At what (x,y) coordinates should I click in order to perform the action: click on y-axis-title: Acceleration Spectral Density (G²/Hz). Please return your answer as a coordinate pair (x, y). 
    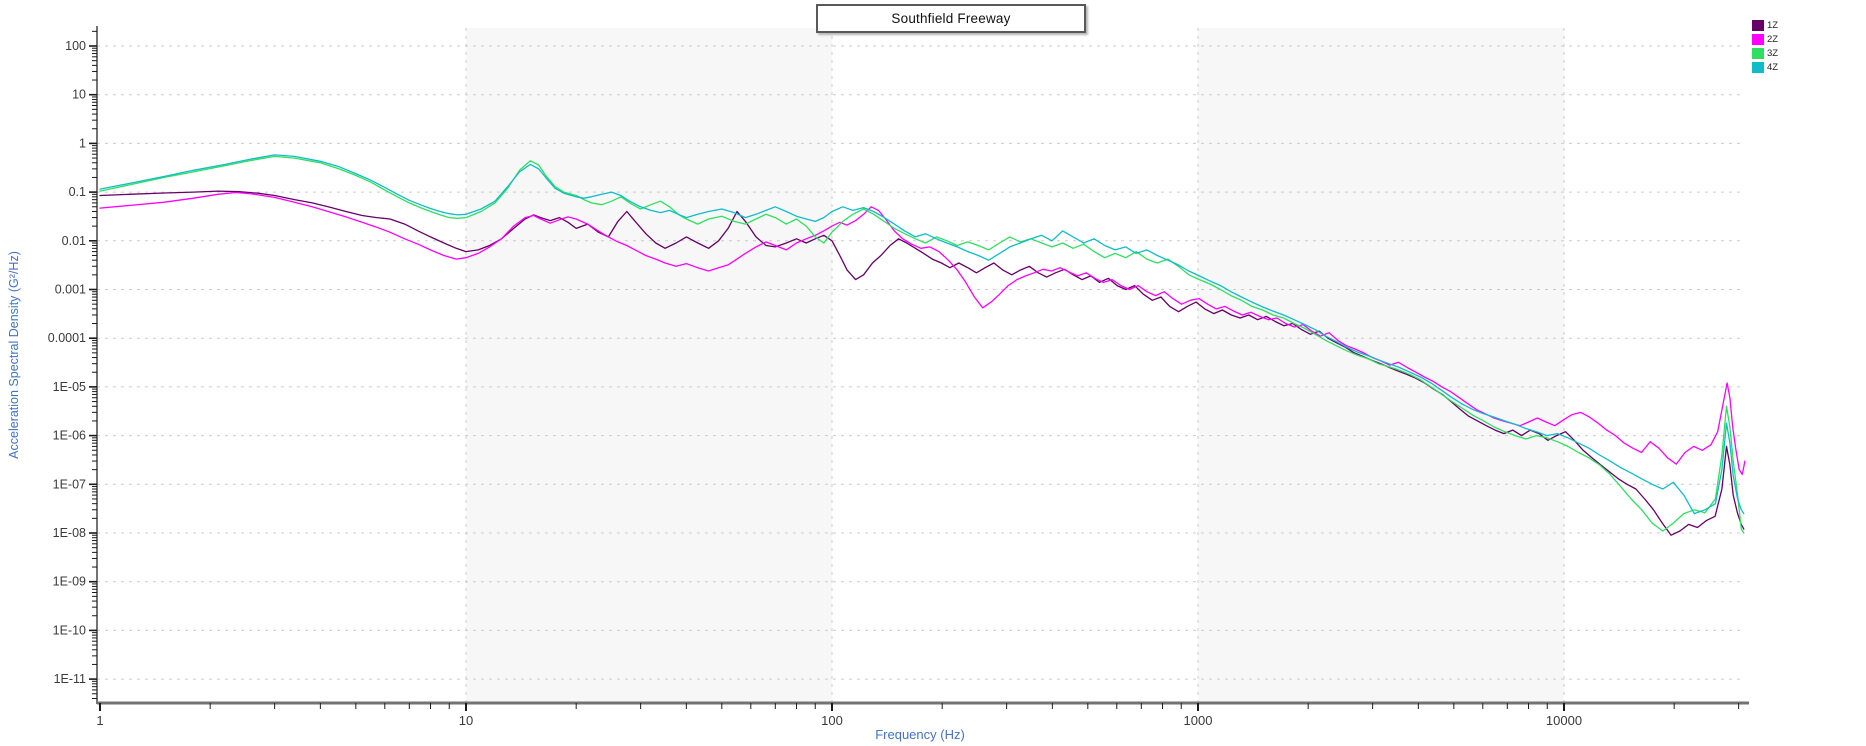
    Looking at the image, I should click on (14, 355).